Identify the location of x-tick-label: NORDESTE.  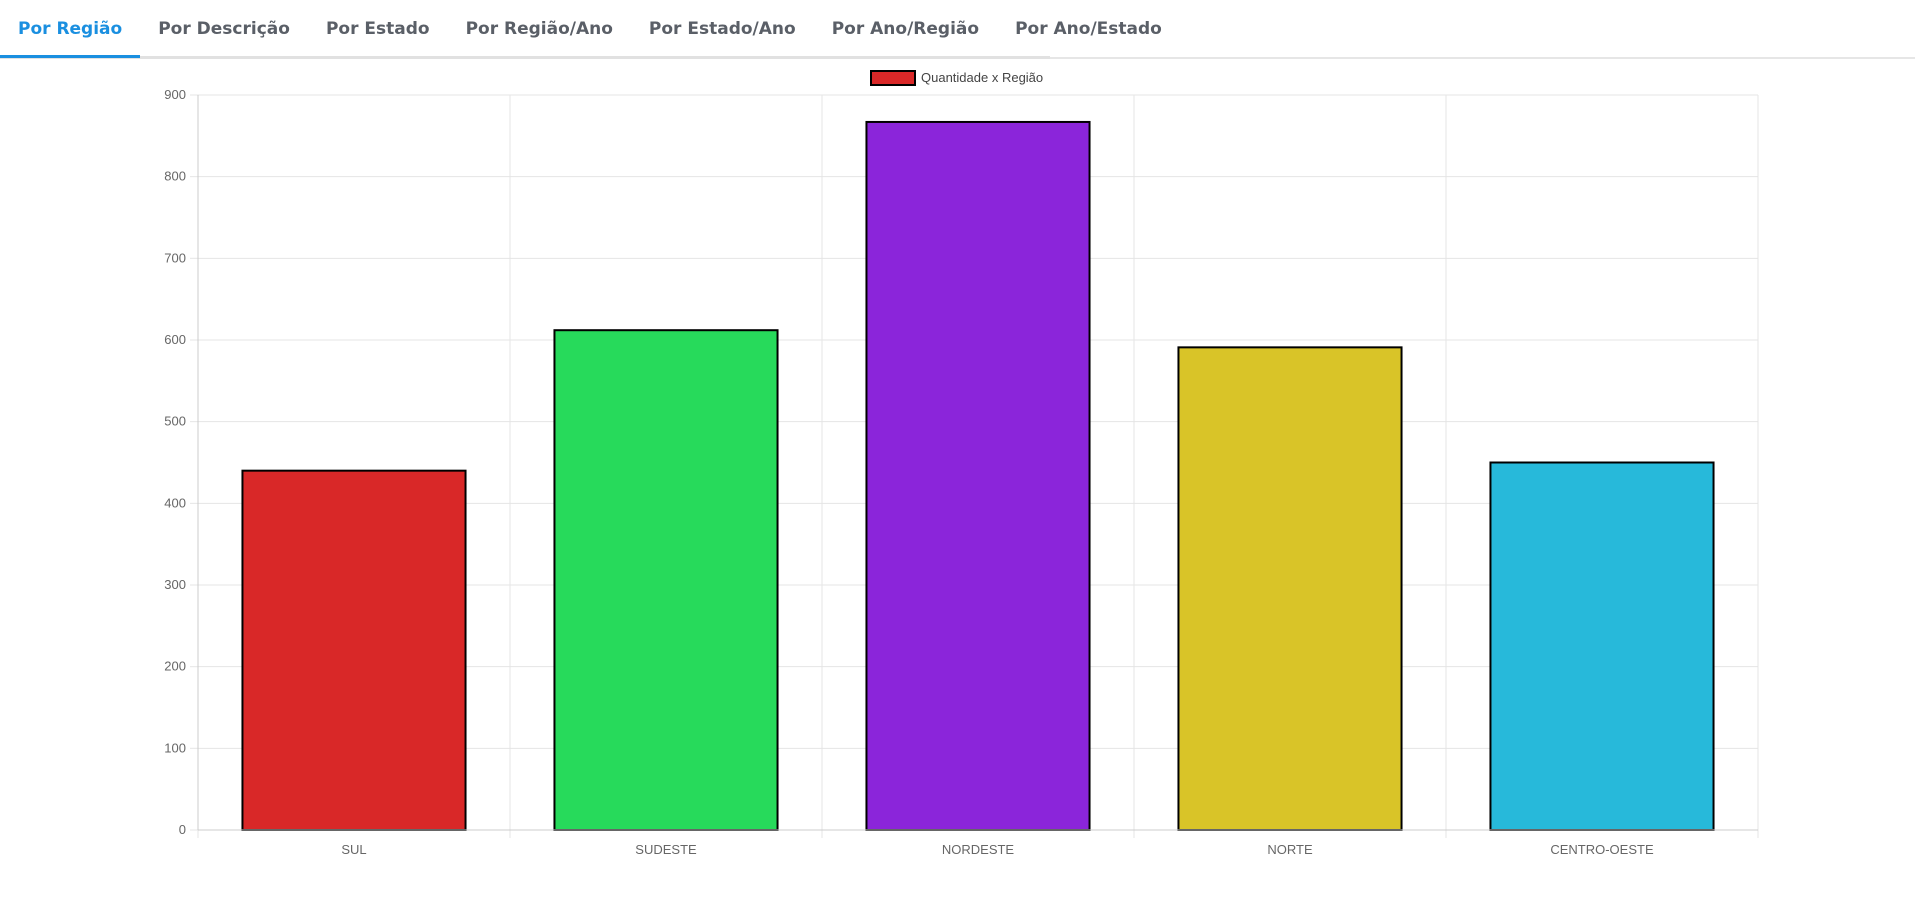
(978, 849).